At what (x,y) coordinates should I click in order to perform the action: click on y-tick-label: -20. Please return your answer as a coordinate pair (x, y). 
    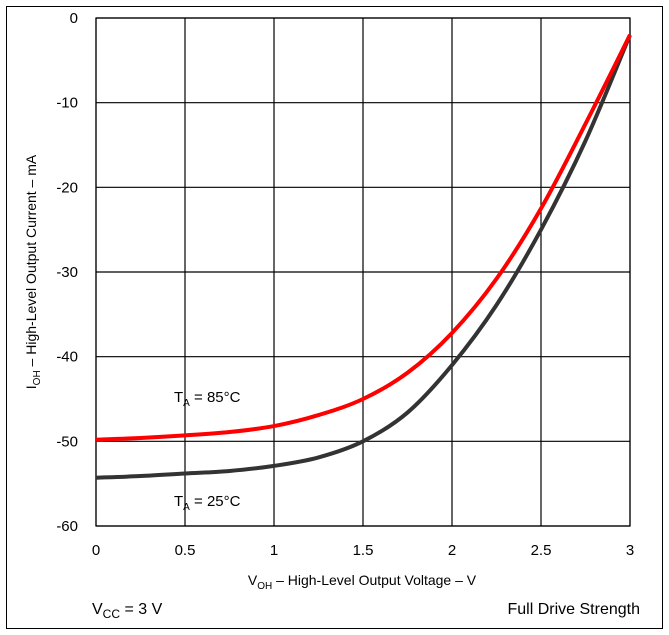
    Looking at the image, I should click on (67, 187).